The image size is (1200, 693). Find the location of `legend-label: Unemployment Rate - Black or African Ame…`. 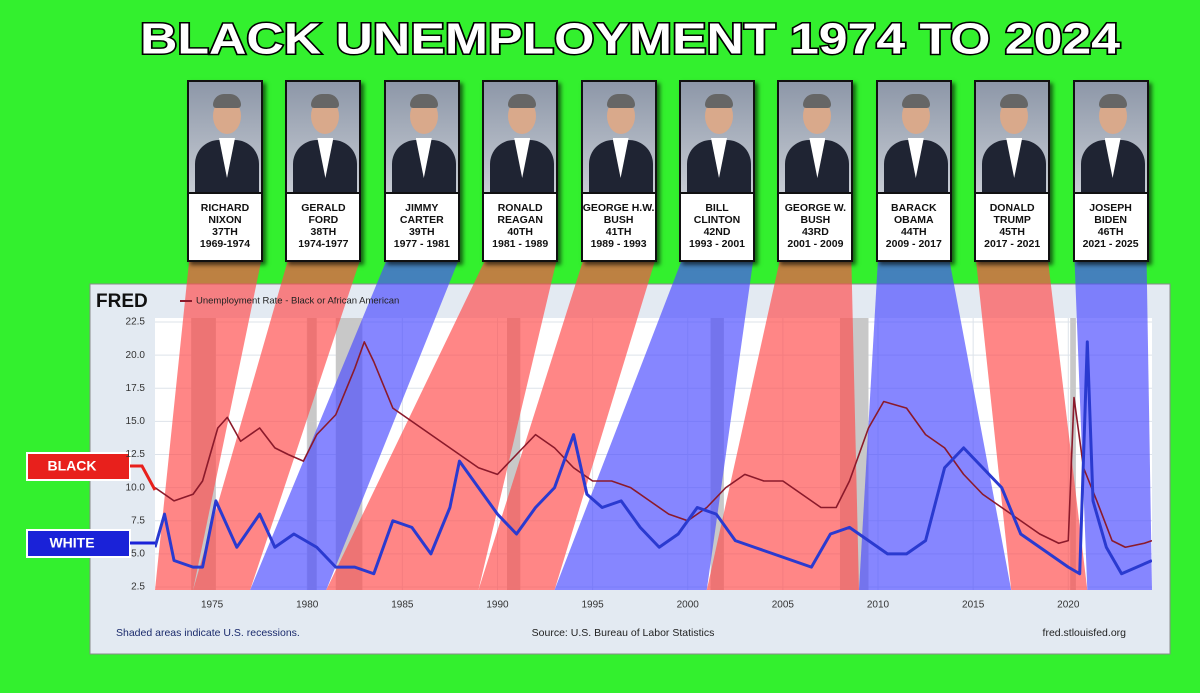

legend-label: Unemployment Rate - Black or African Ame… is located at coordinates (297, 301).